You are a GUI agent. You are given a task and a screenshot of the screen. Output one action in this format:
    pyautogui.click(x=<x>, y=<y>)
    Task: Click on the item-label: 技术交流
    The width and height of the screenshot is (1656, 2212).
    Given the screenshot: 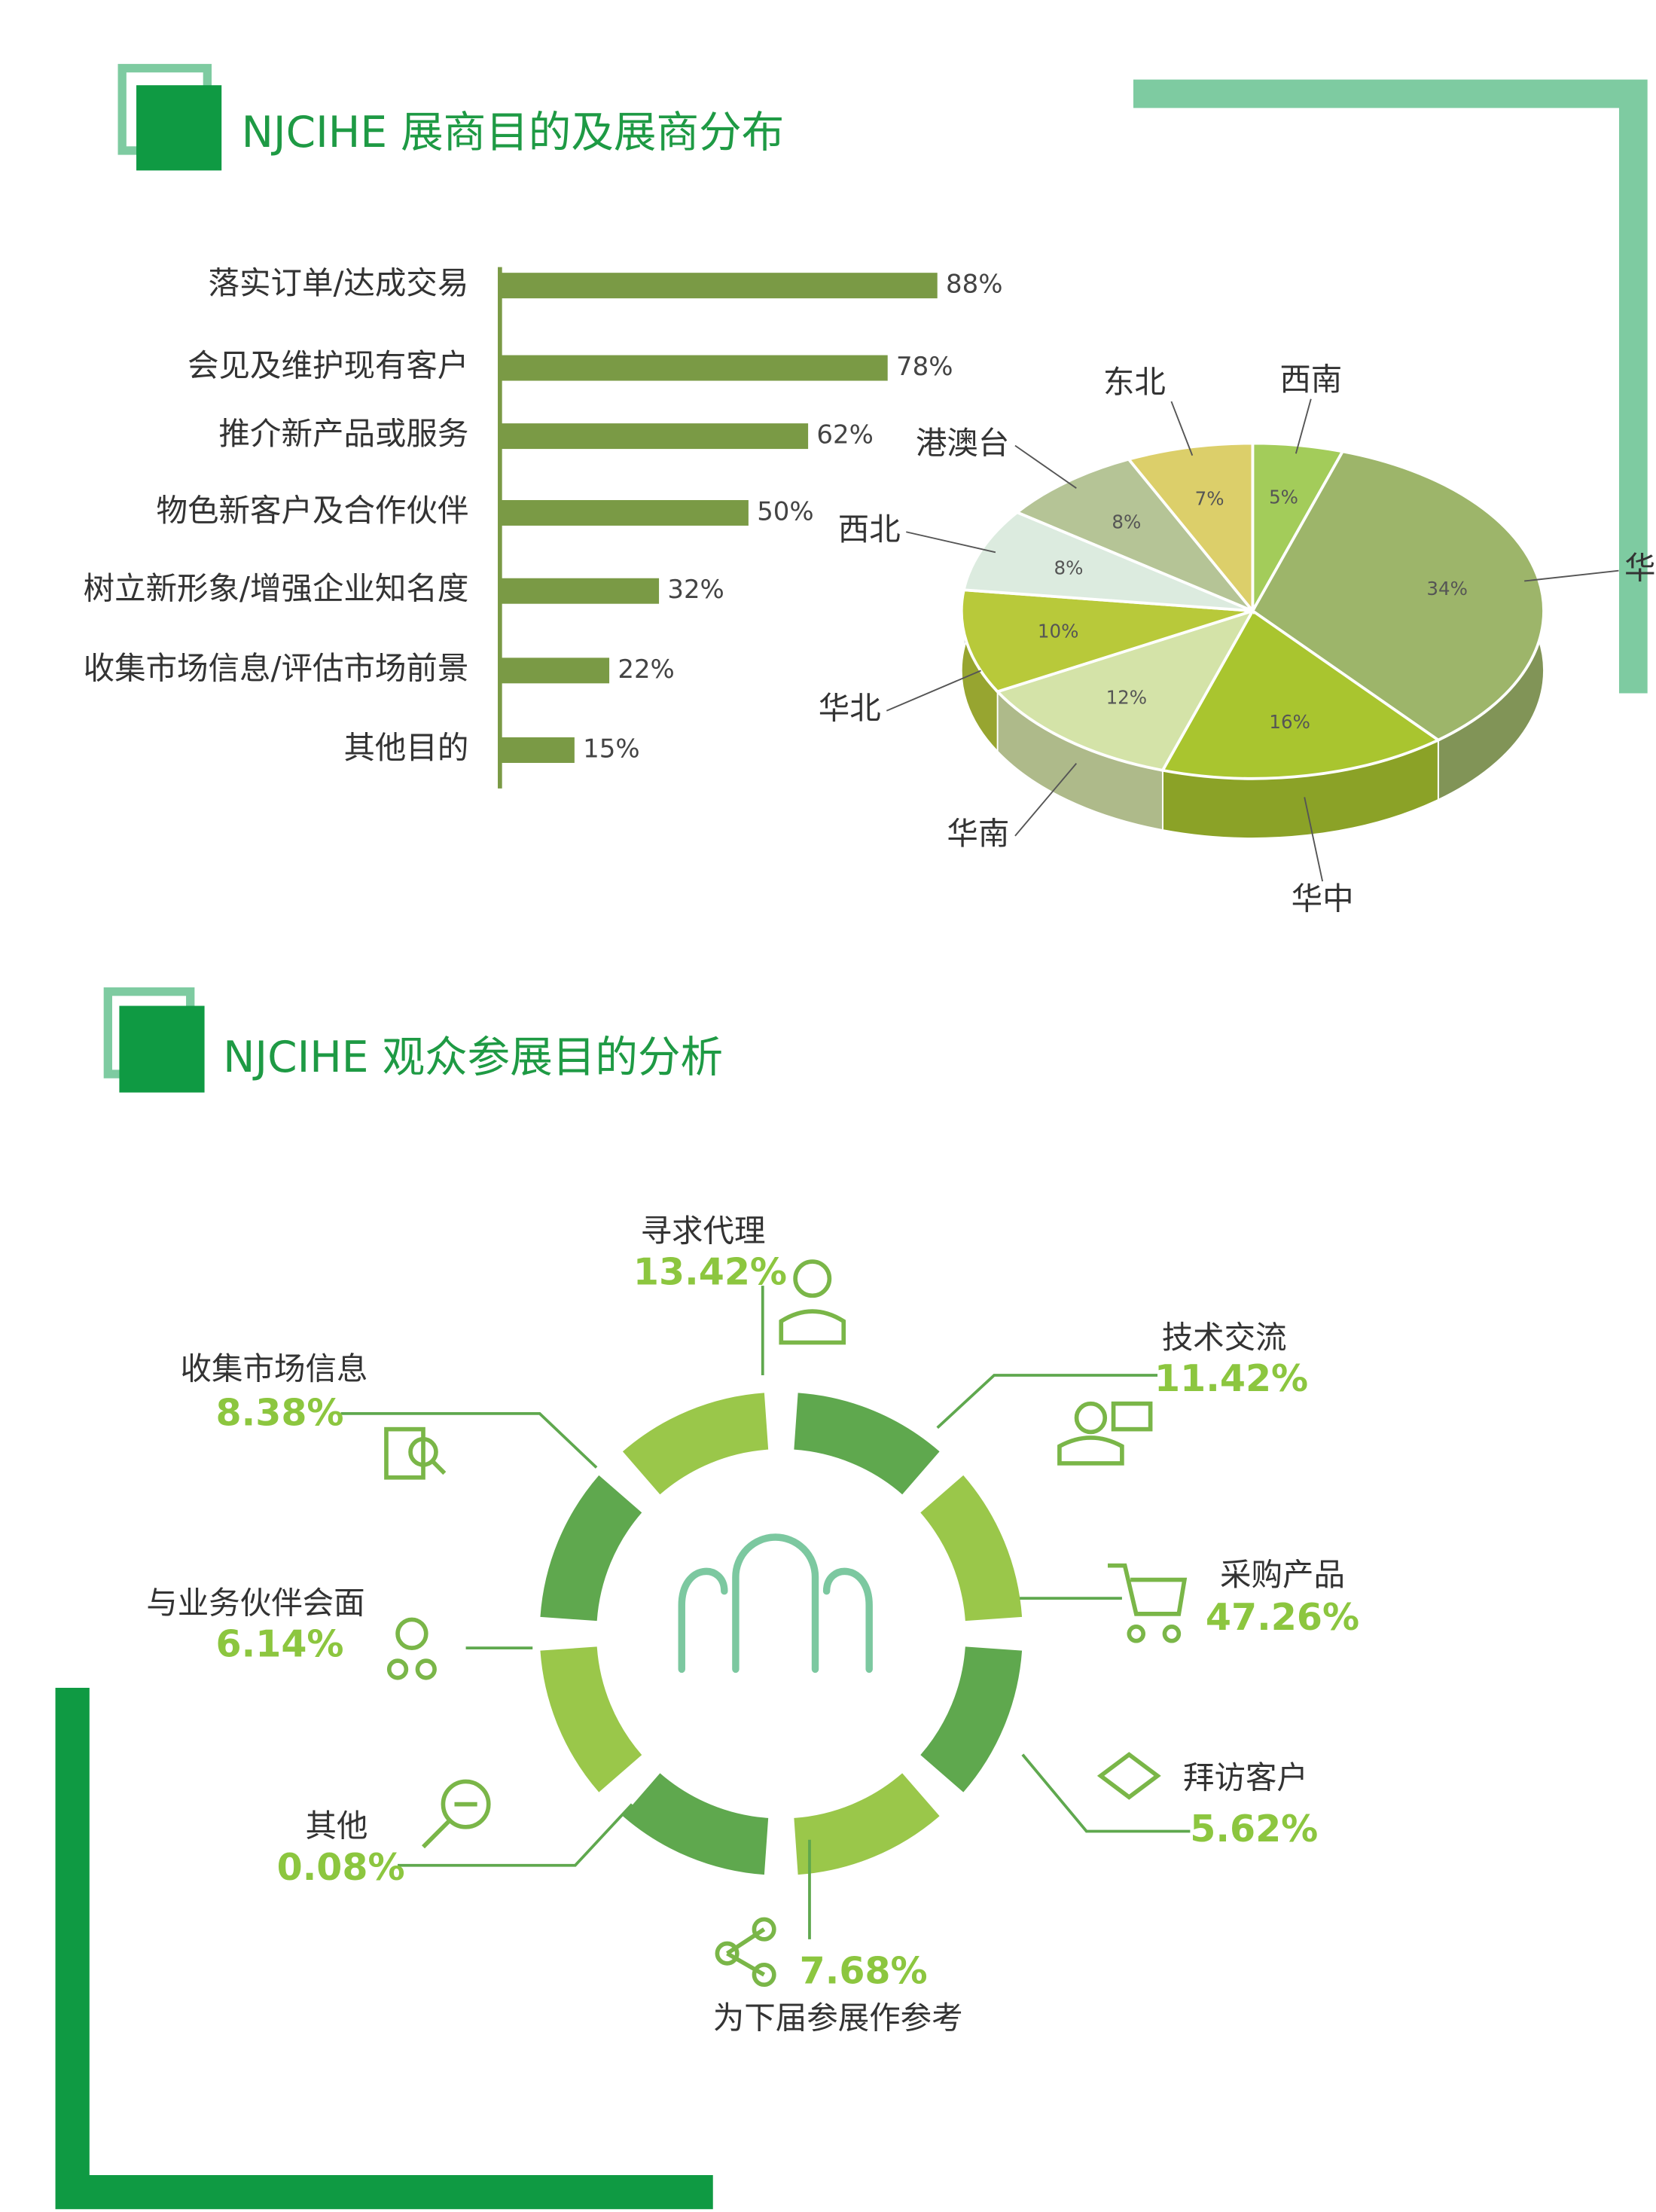 What is the action you would take?
    pyautogui.click(x=1224, y=1337)
    